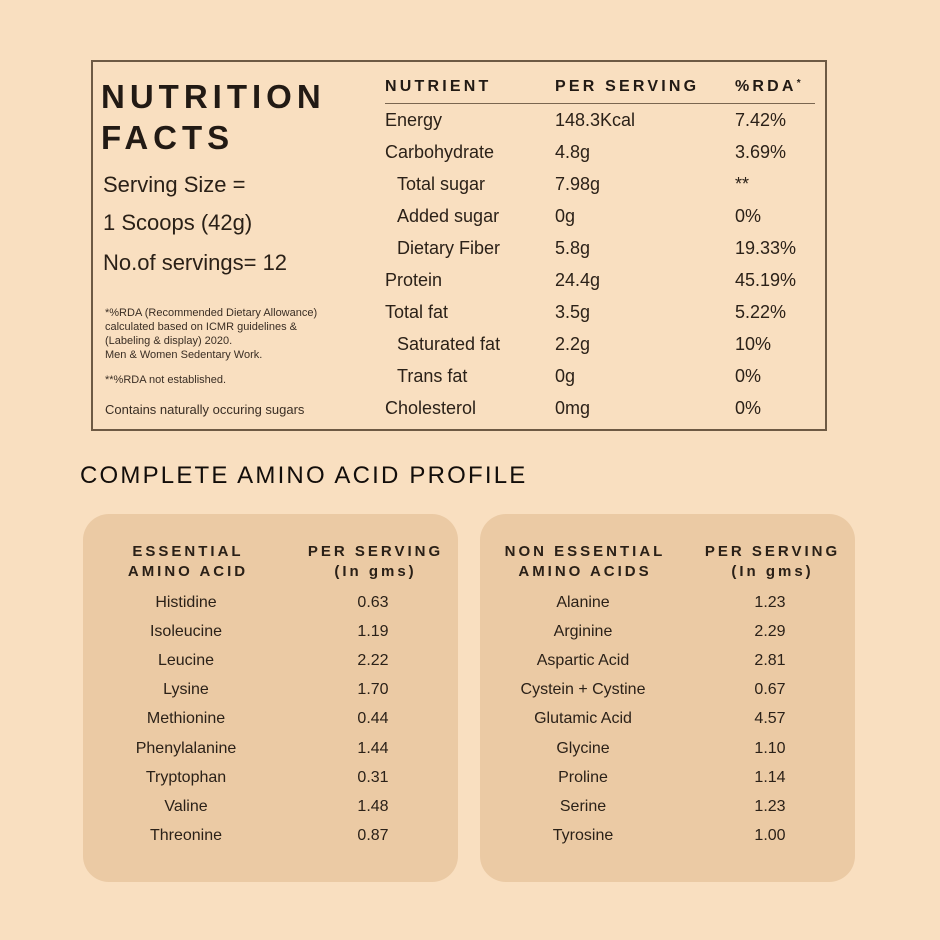 The image size is (940, 940). Describe the element at coordinates (667, 660) in the screenshot. I see `amino-row: Aspartic Acid 2.81` at that location.